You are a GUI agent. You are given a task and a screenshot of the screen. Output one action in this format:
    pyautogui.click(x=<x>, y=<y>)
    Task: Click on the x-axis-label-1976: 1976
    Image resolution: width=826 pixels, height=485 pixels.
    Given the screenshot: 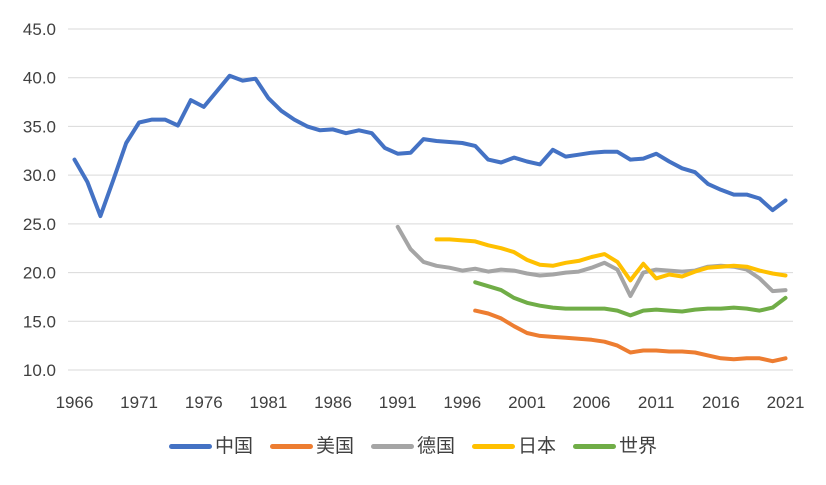 What is the action you would take?
    pyautogui.click(x=204, y=402)
    